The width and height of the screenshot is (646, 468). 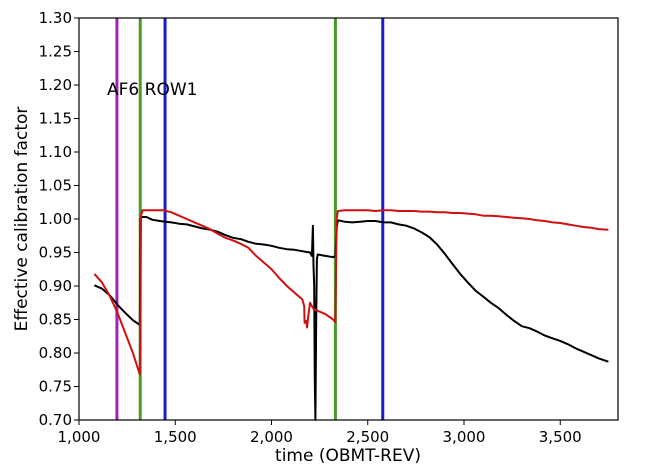 What do you see at coordinates (55, 119) in the screenshot?
I see `y-tick-label: 1.15` at bounding box center [55, 119].